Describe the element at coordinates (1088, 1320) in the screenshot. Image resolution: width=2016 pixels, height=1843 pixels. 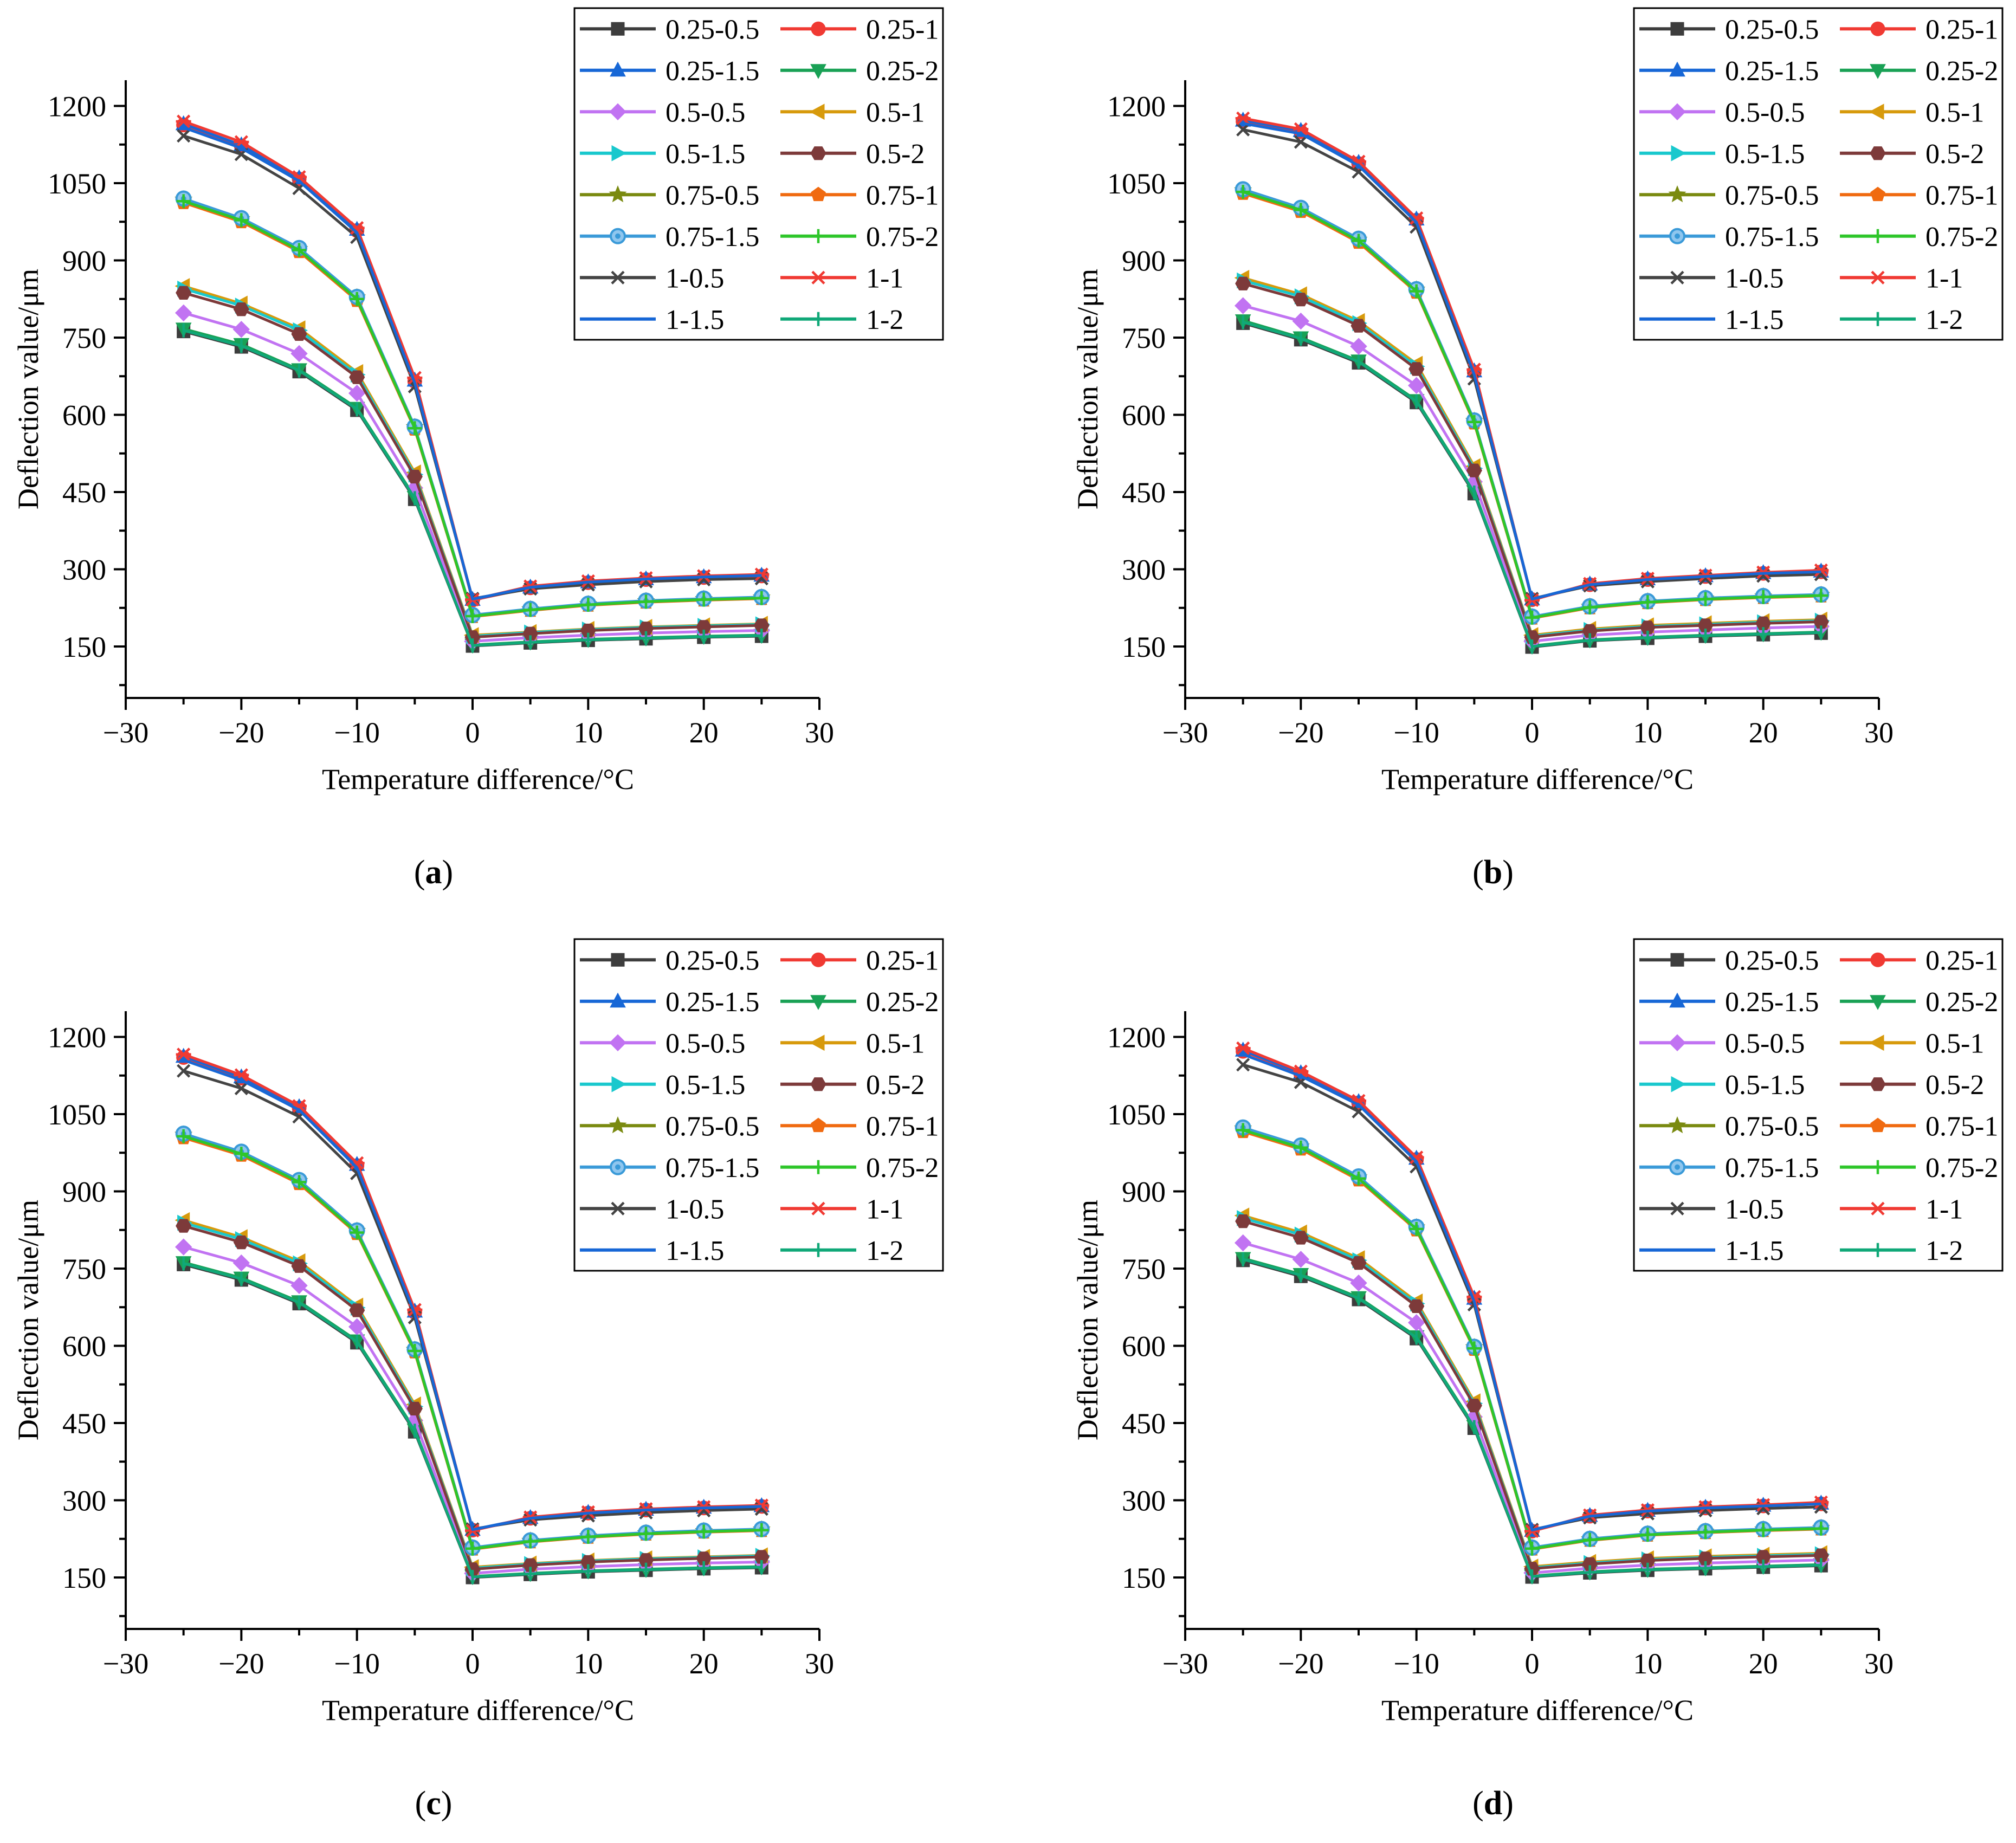
I see `y-axis-title: Deflection value/μm` at that location.